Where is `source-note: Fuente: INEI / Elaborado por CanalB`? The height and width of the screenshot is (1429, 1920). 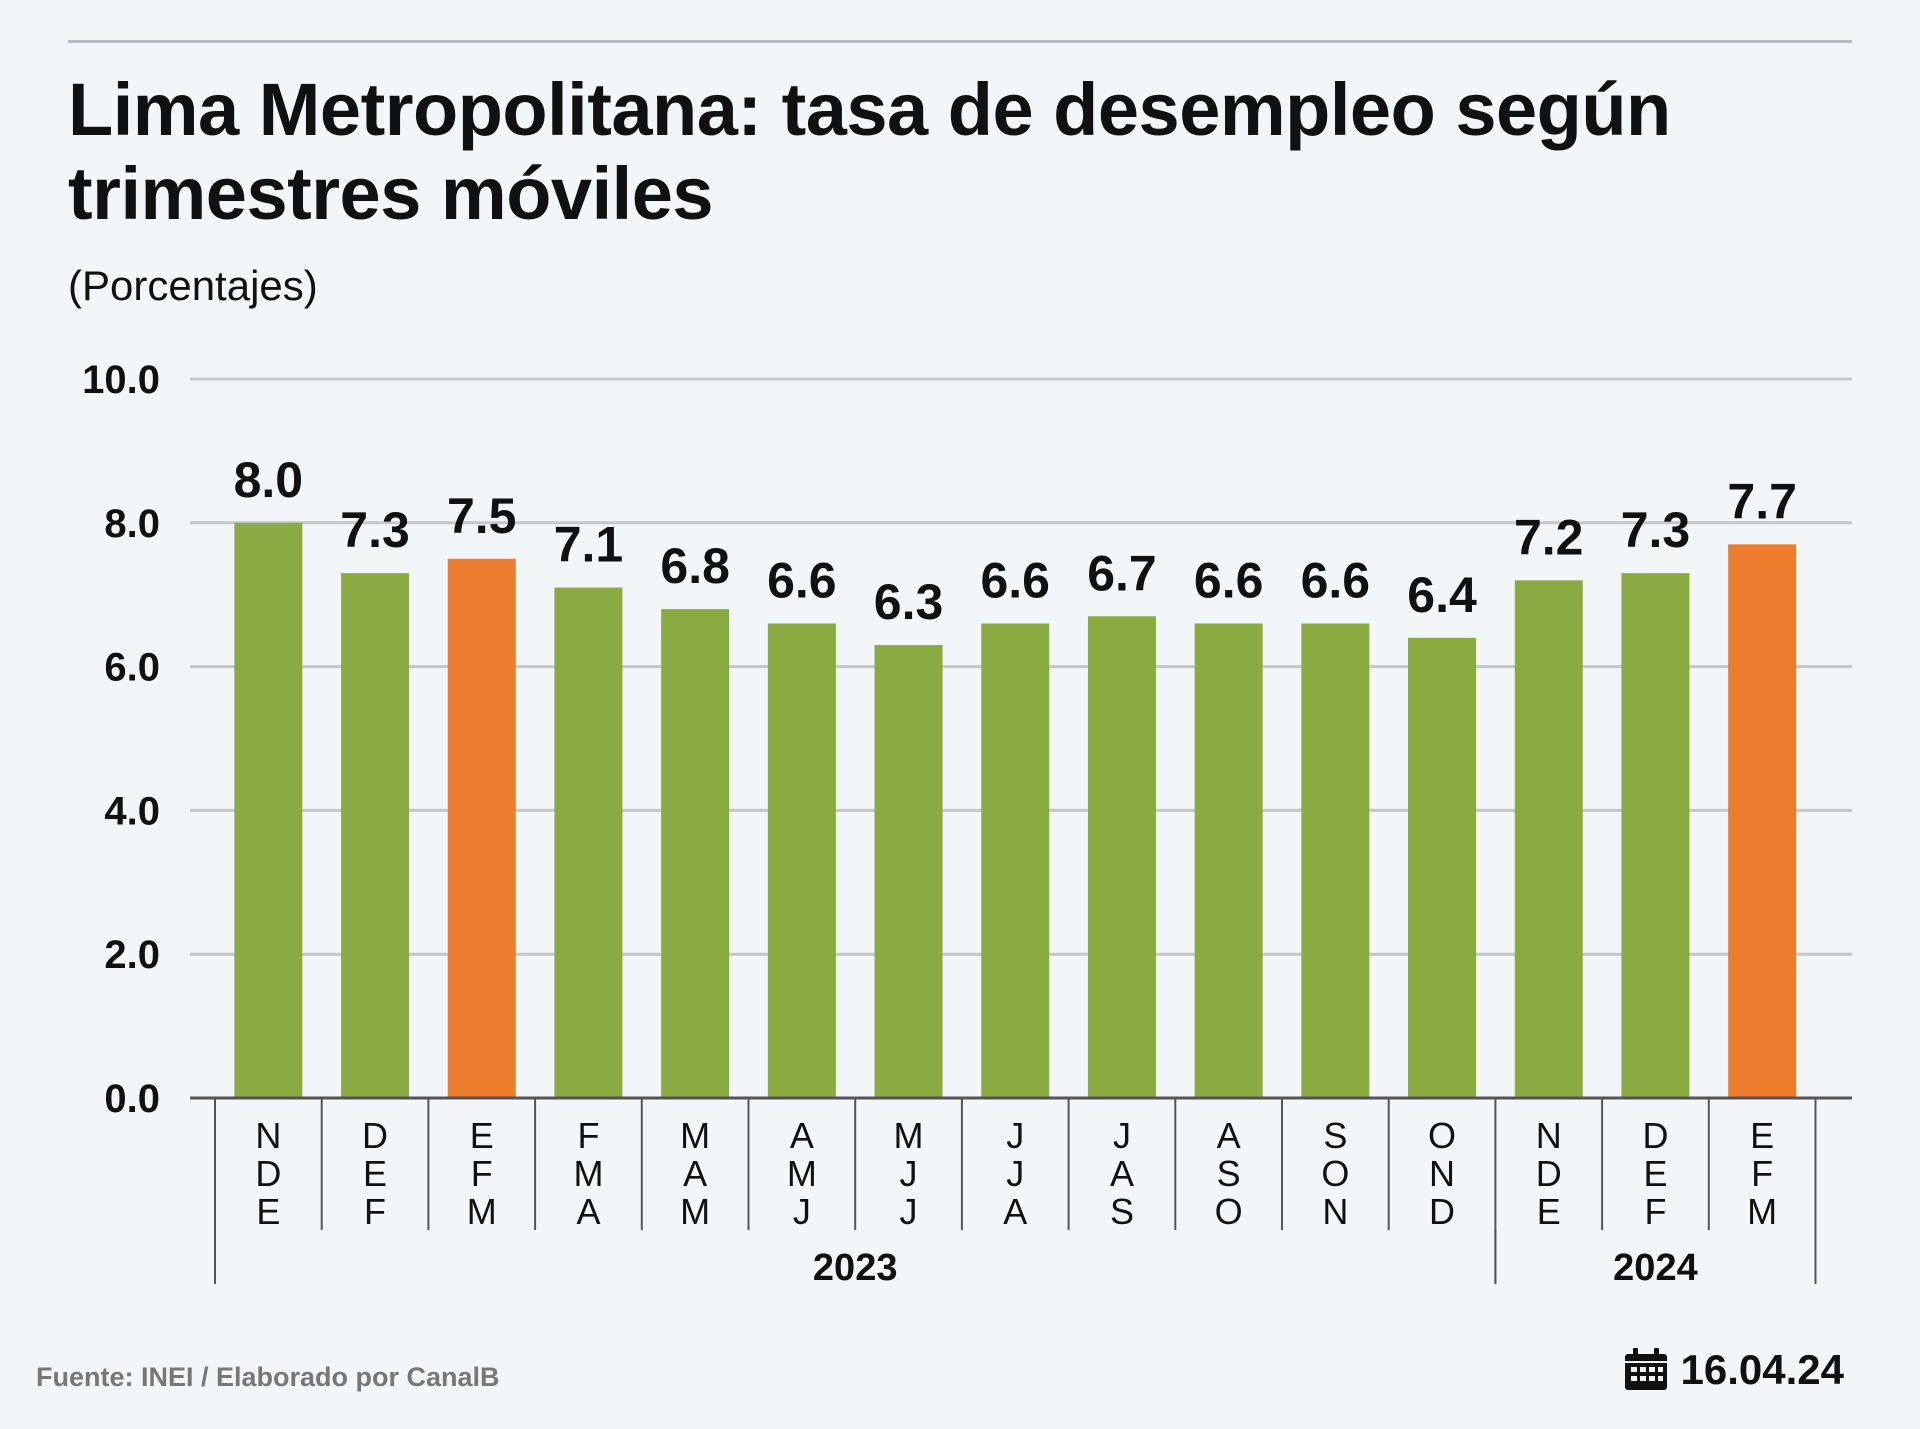
source-note: Fuente: INEI / Elaborado por CanalB is located at coordinates (268, 1377).